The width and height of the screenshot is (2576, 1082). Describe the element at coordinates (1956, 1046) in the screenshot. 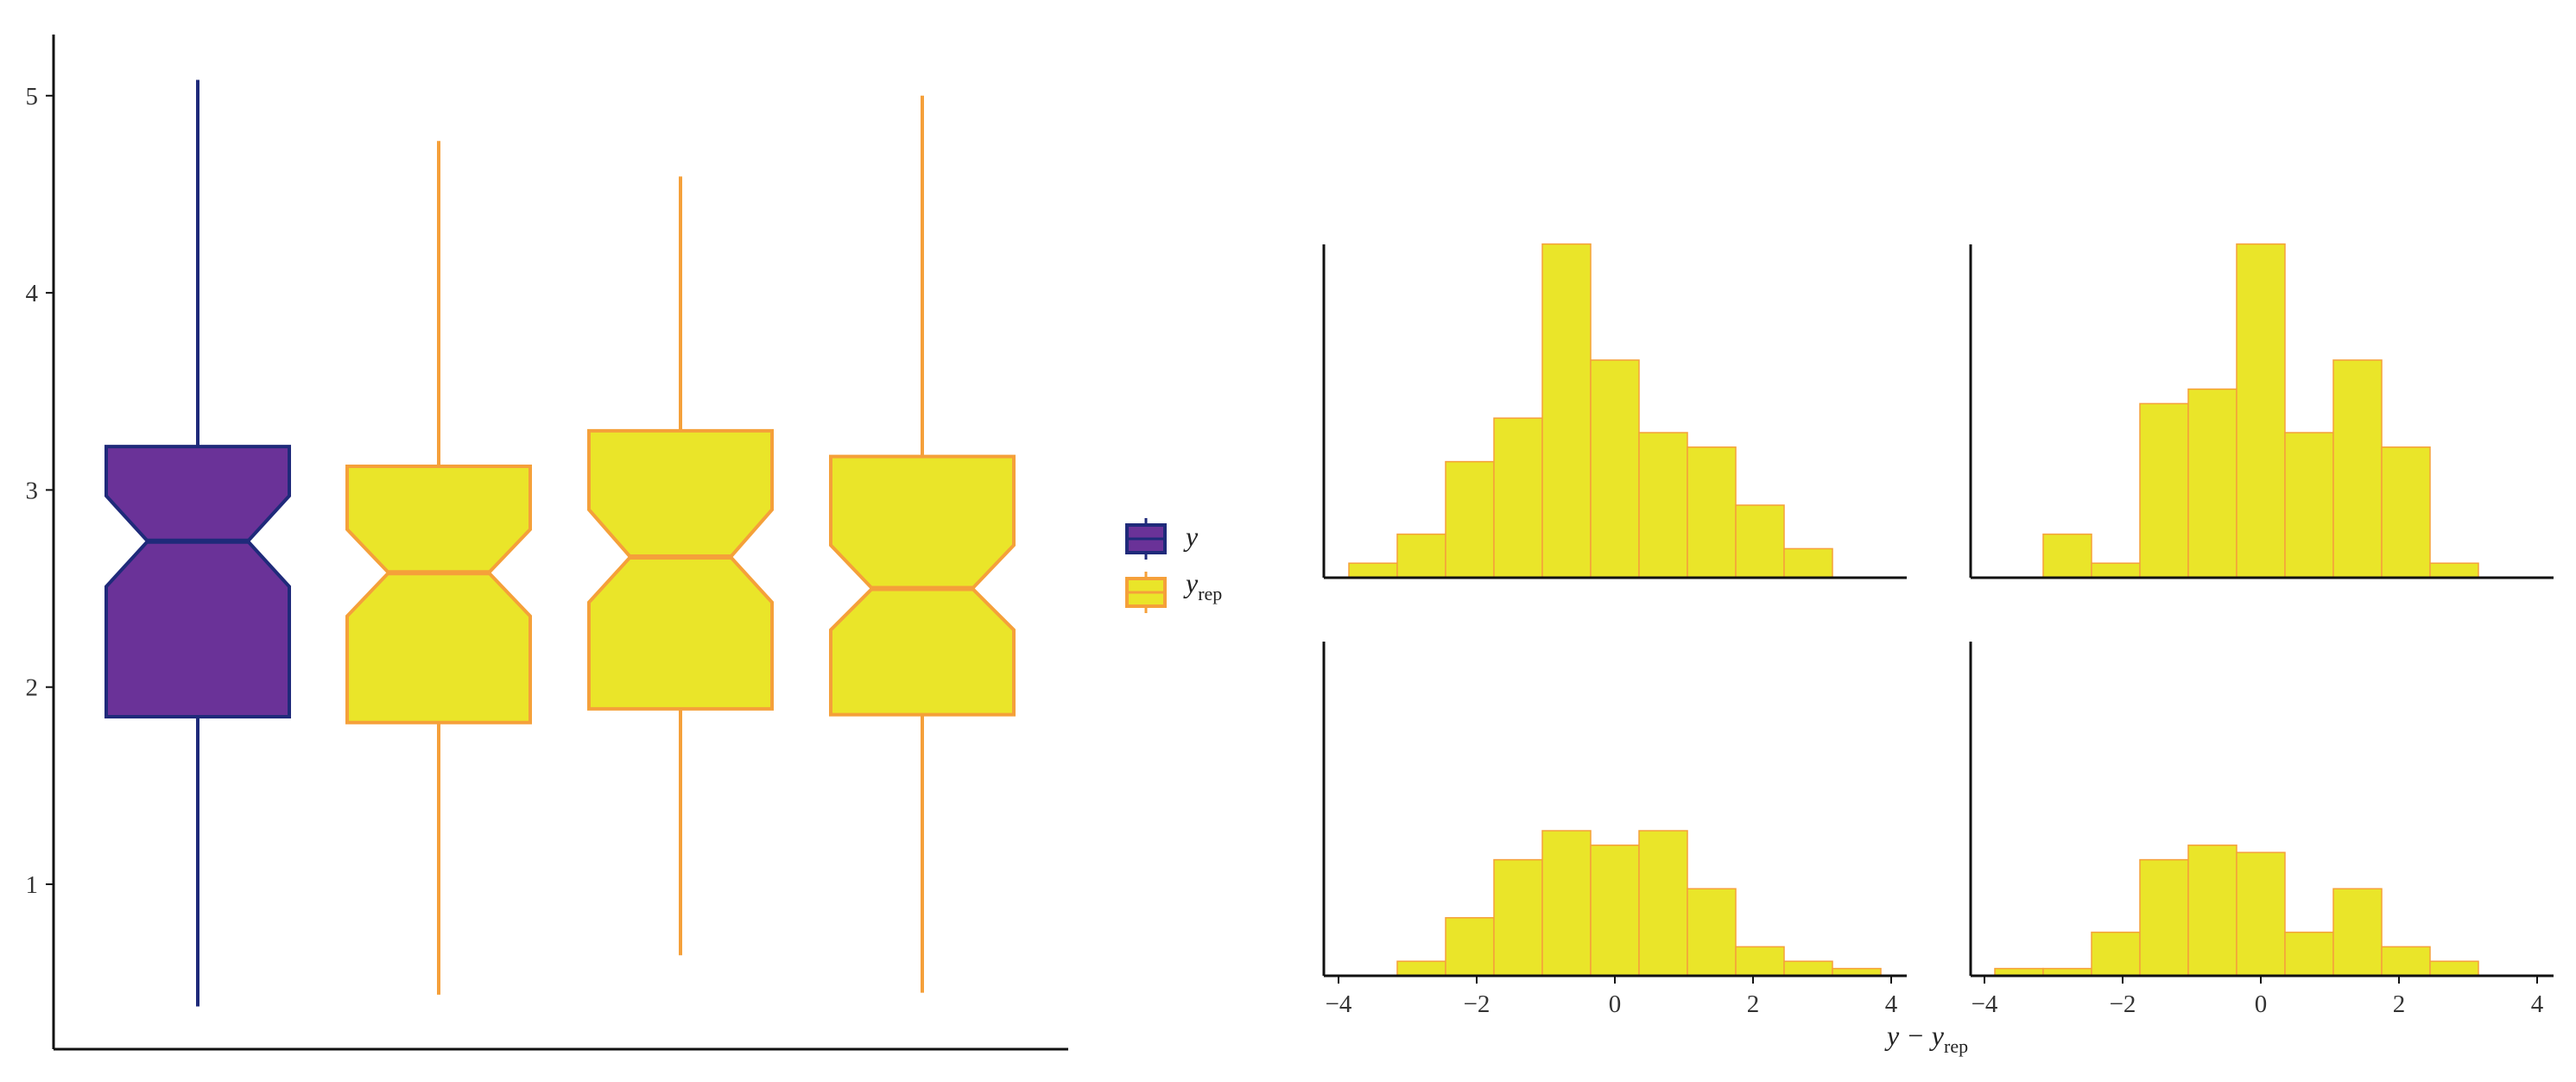

I see `histogram-x-axis-label-sub: rep` at that location.